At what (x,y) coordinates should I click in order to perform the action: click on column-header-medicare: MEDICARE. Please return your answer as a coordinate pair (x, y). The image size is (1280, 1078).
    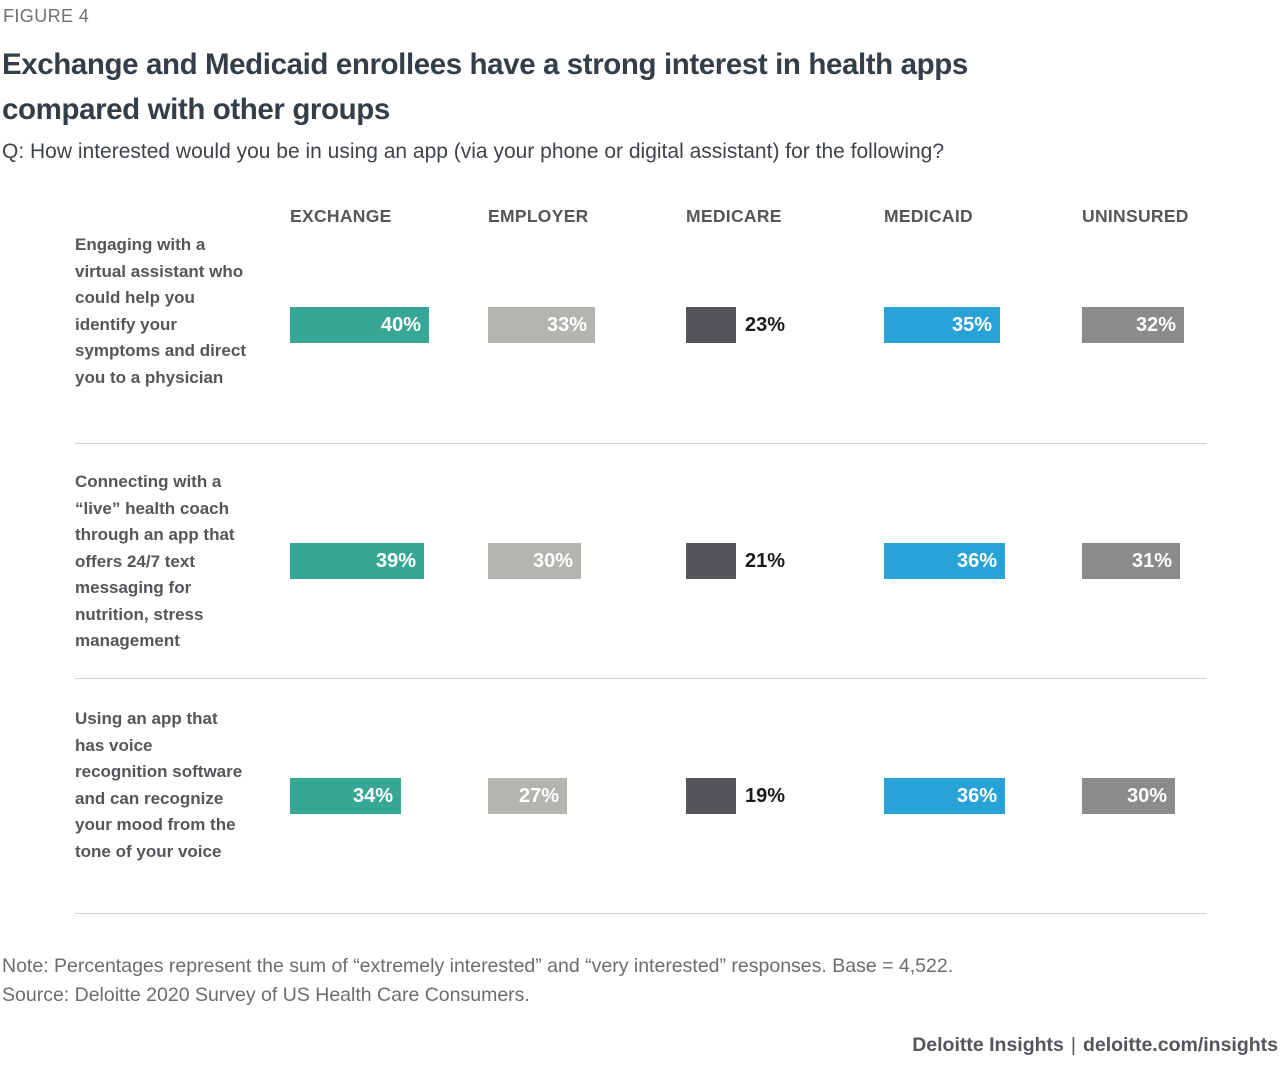
    Looking at the image, I should click on (734, 216).